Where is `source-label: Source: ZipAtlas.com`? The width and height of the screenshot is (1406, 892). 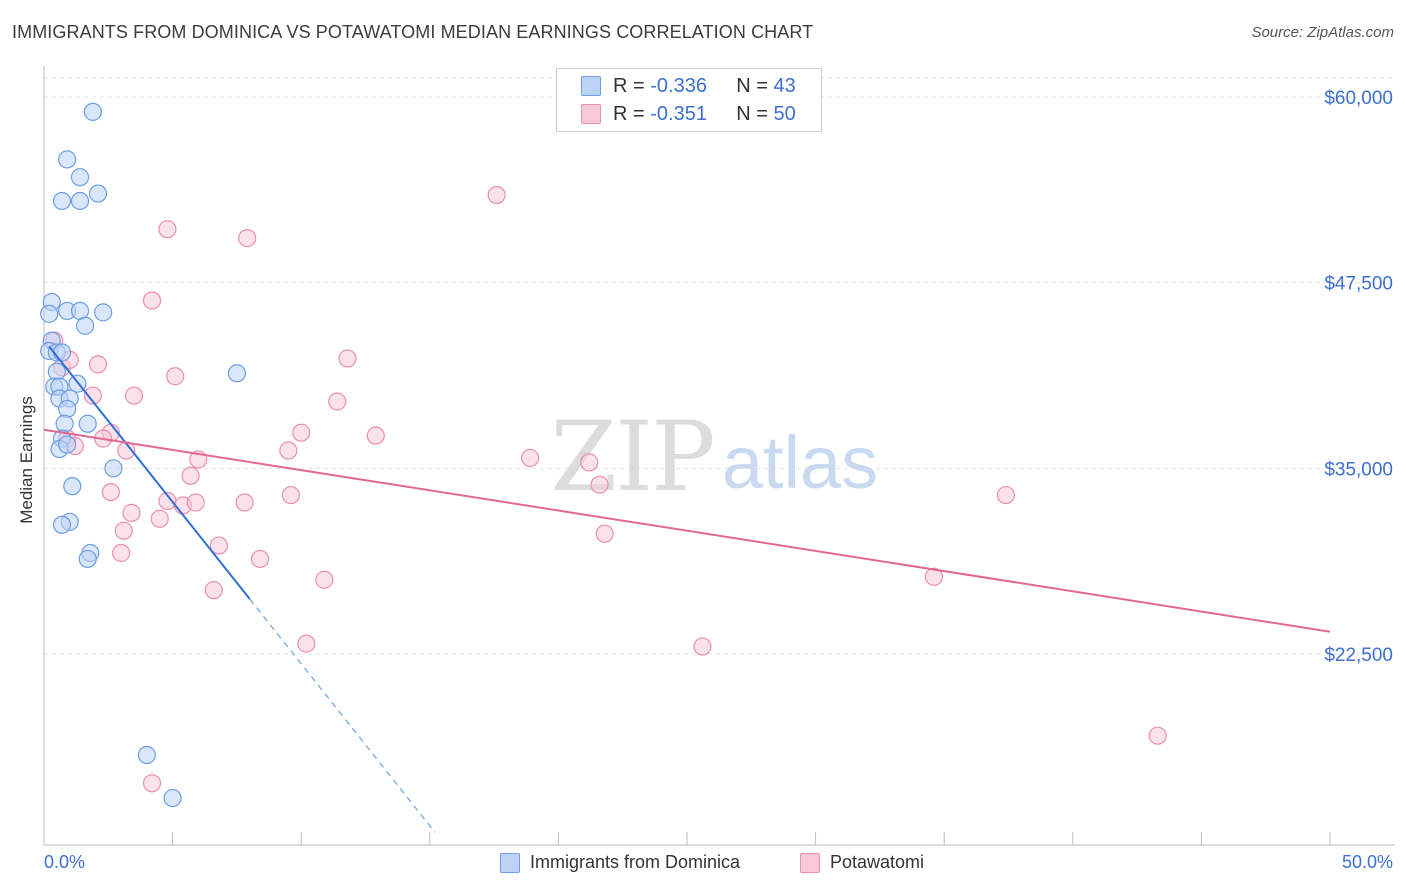 source-label: Source: ZipAtlas.com is located at coordinates (1322, 32).